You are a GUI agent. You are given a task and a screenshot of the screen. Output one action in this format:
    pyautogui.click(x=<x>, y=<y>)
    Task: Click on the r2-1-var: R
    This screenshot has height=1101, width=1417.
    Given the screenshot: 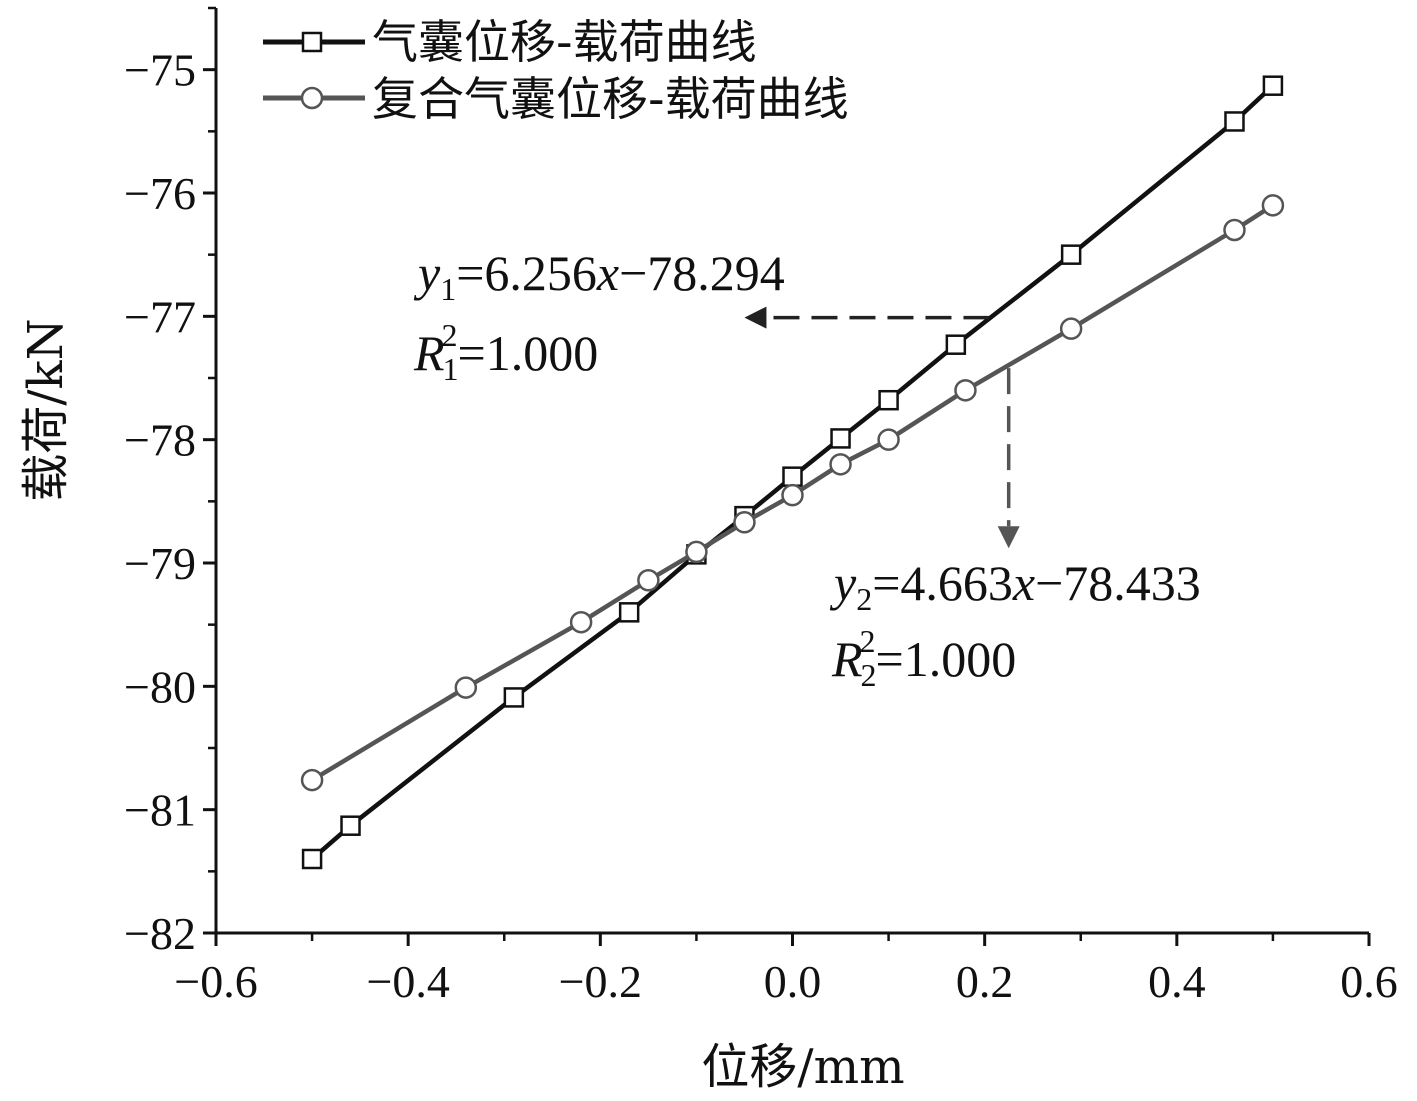 What is the action you would take?
    pyautogui.click(x=429, y=353)
    